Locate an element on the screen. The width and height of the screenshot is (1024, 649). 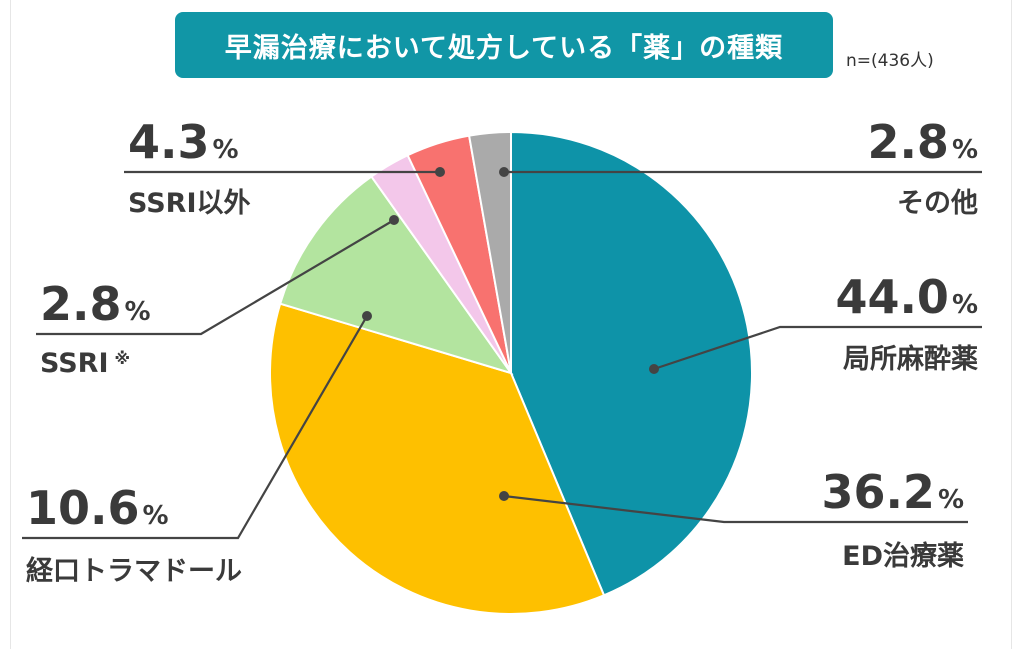
chart-title: 早漏治療において処方している「薬」の種類 is located at coordinates (504, 48).